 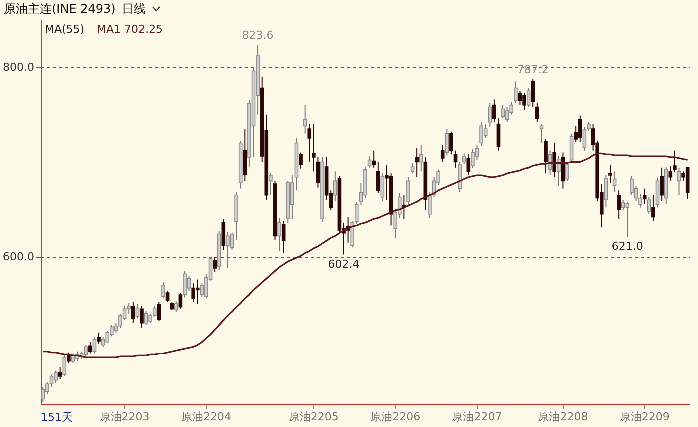 I want to click on legend-title: MA(55), so click(x=65, y=29).